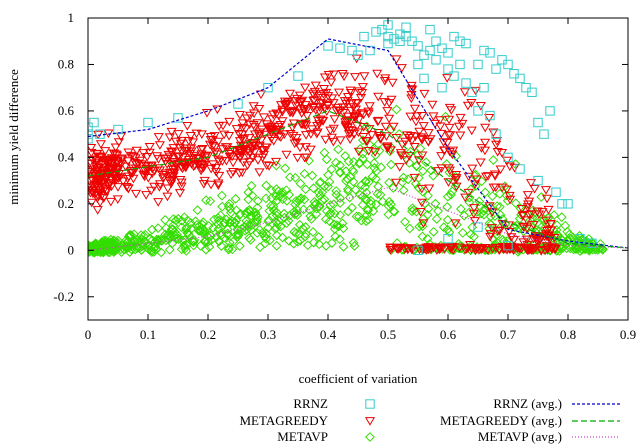 The width and height of the screenshot is (641, 447). Describe the element at coordinates (307, 420) in the screenshot. I see `legend-entry: METAGREEDY` at that location.